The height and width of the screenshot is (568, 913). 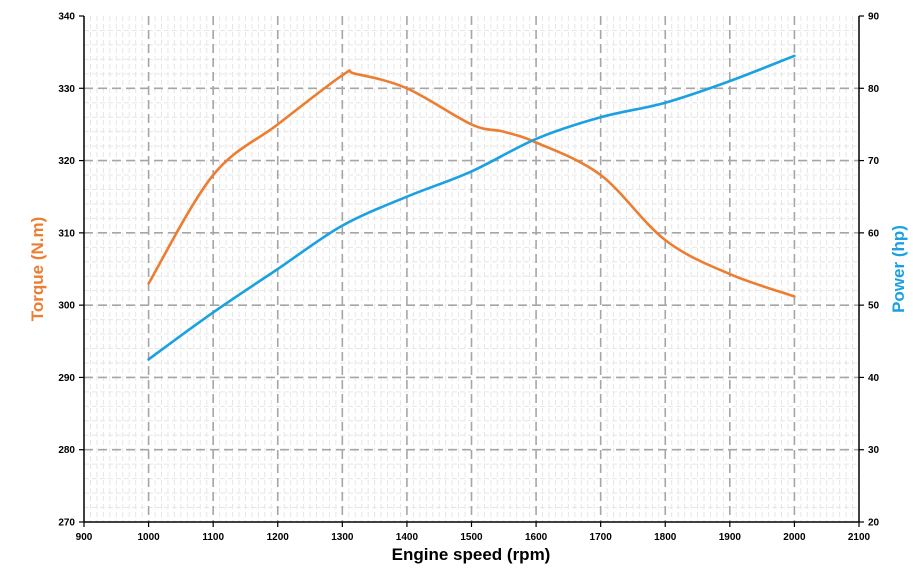 What do you see at coordinates (471, 537) in the screenshot?
I see `x-tick-label: 1500` at bounding box center [471, 537].